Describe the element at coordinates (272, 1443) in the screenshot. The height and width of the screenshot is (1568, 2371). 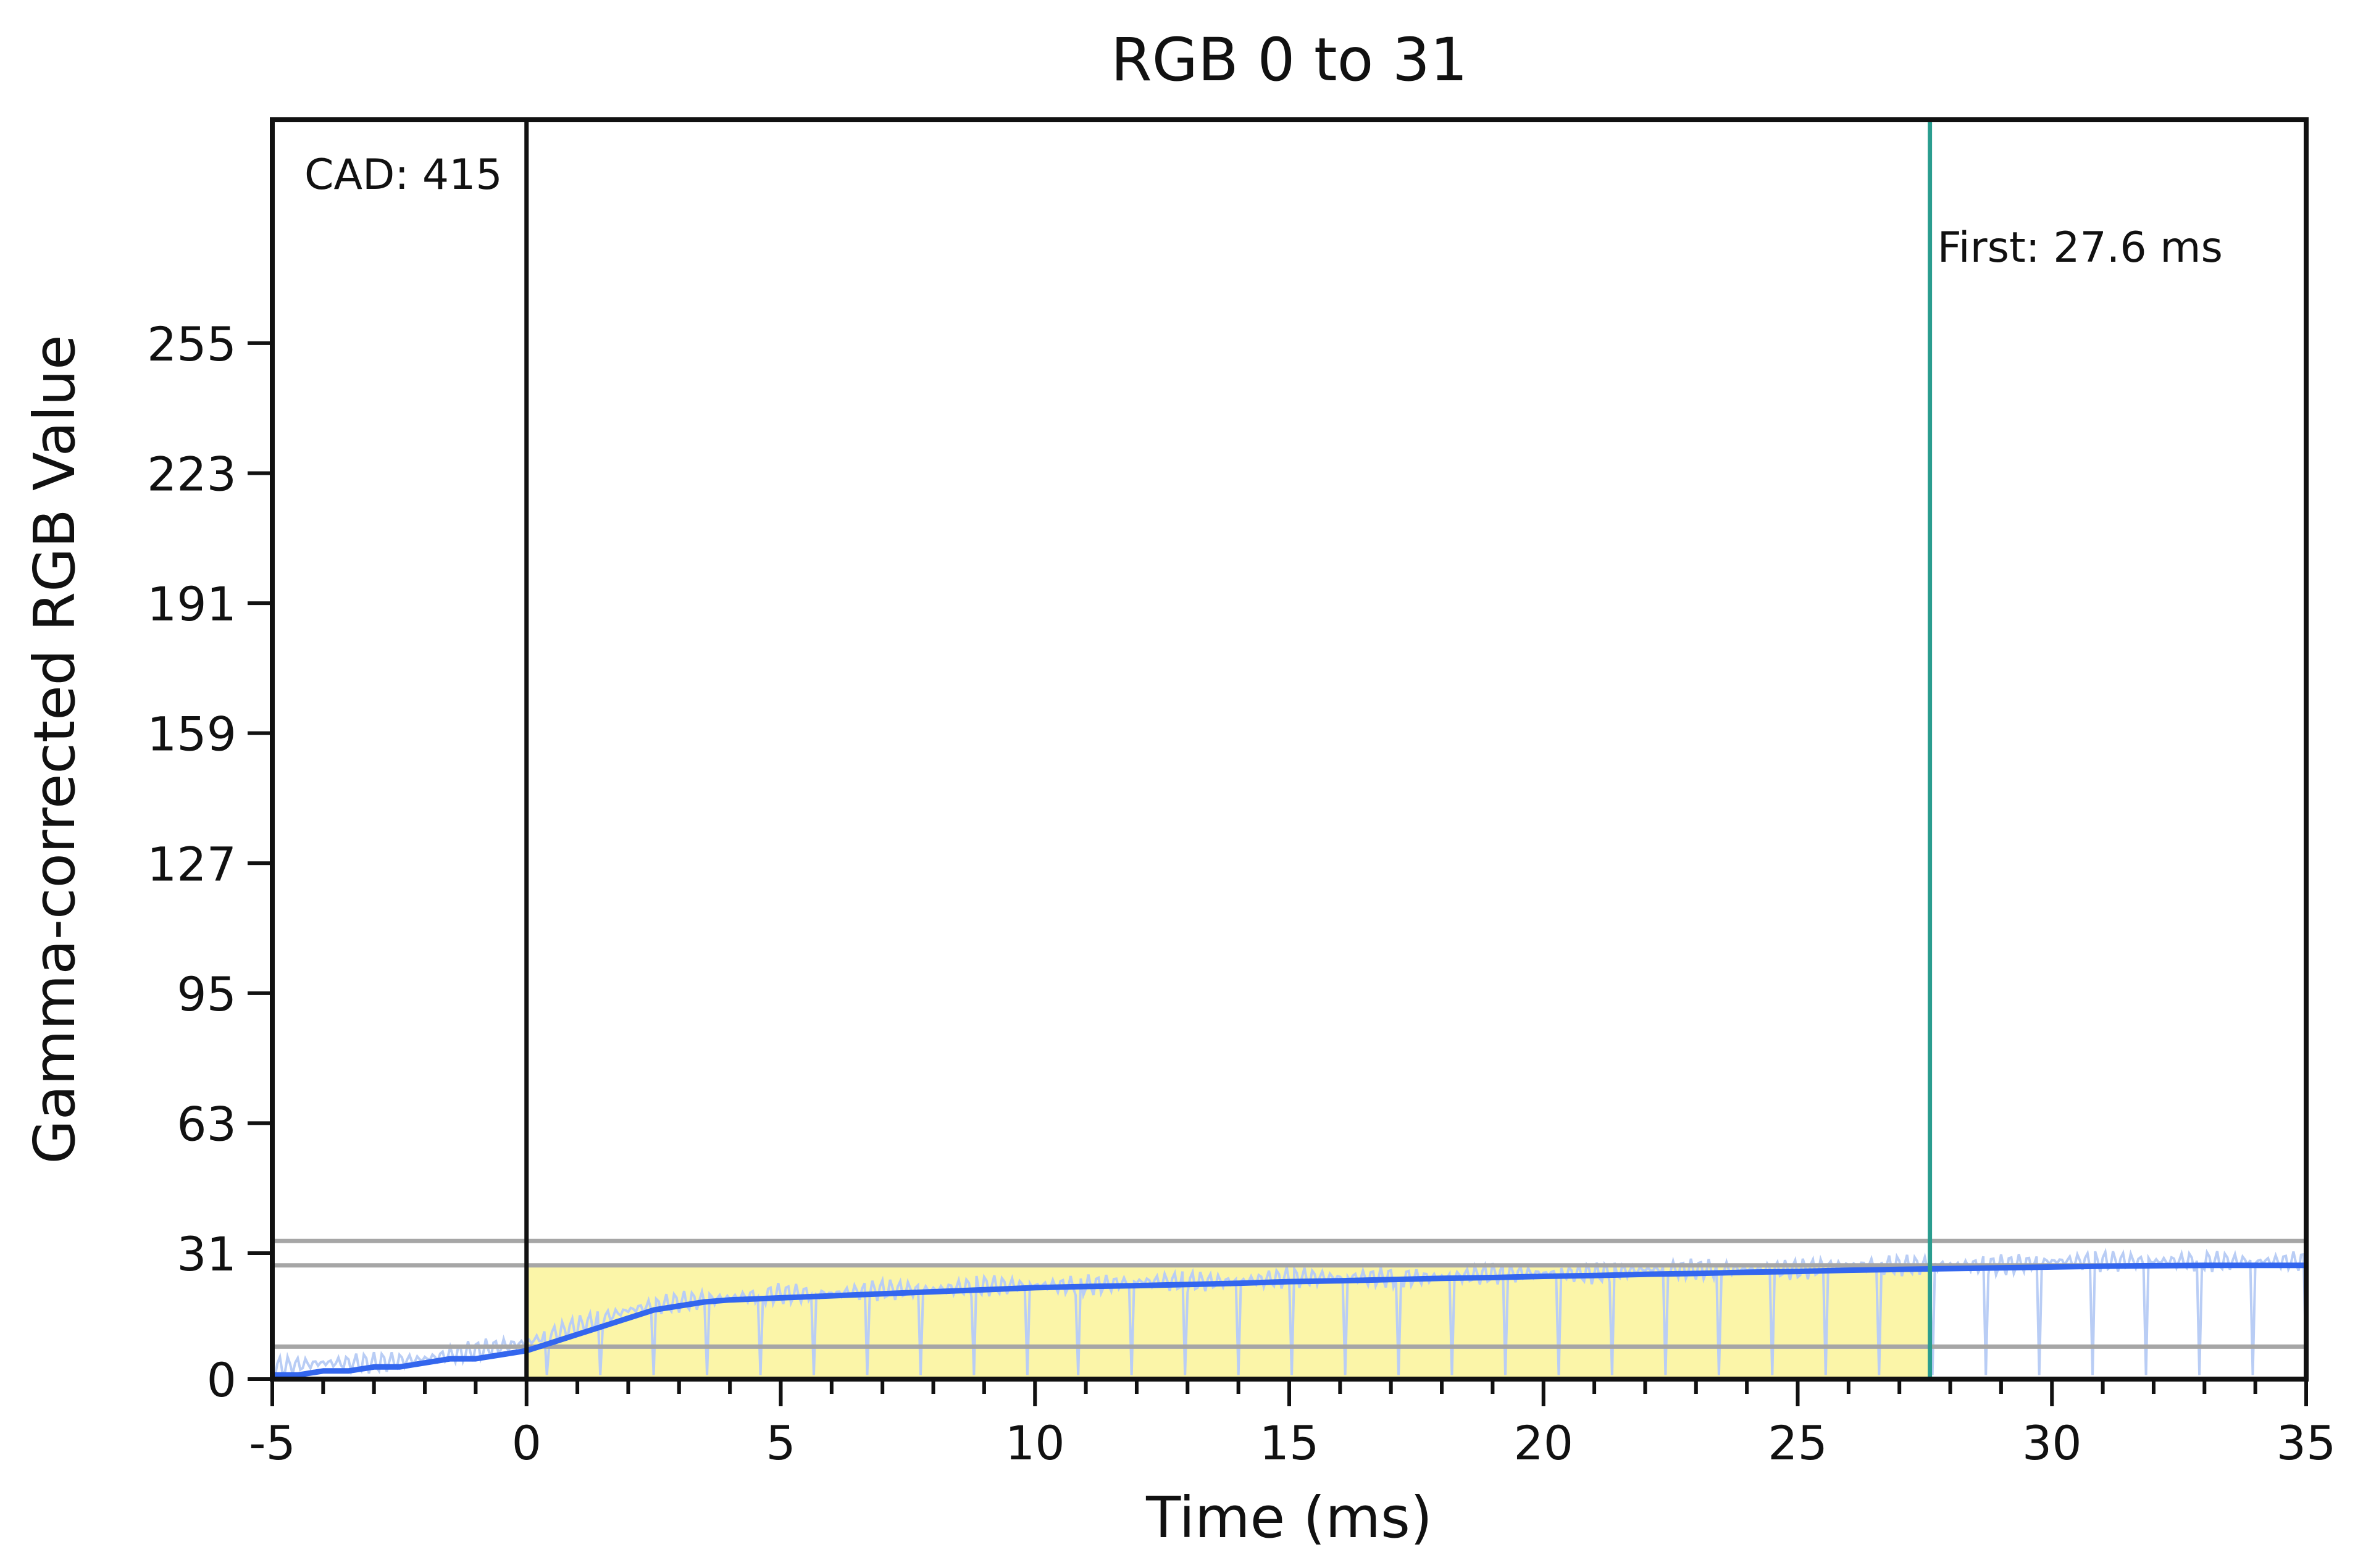
I see `x-tick-label: -5` at that location.